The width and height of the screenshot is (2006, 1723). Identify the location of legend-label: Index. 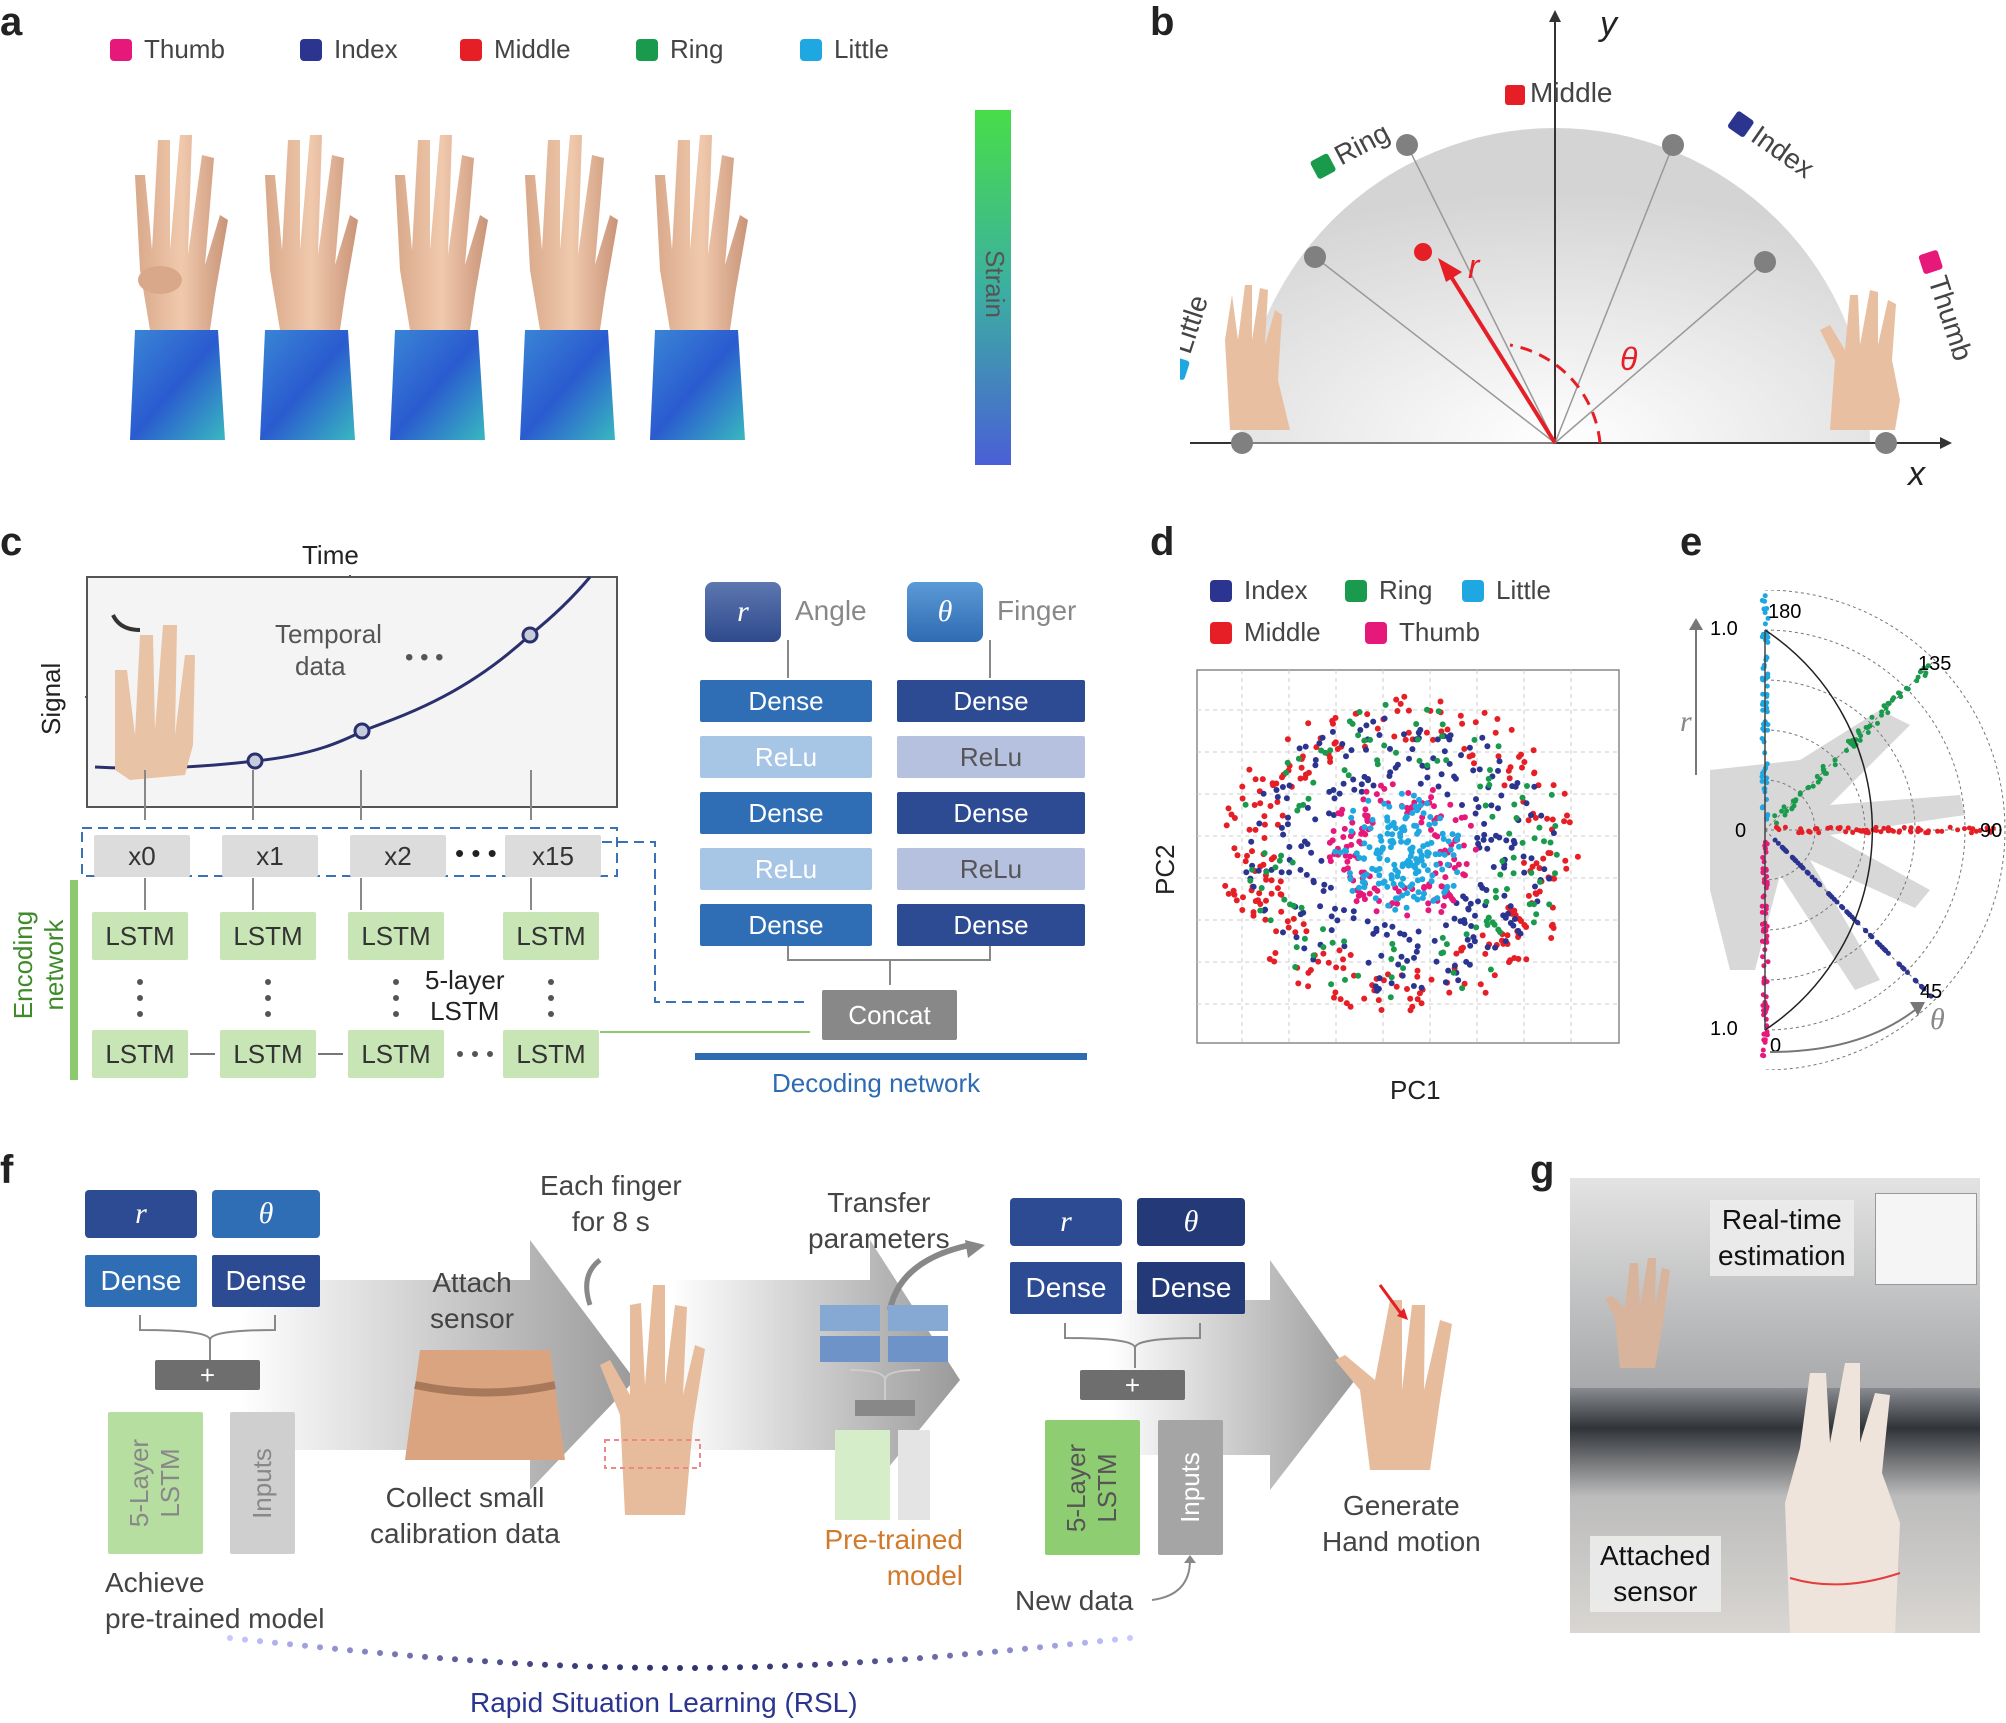
(366, 49).